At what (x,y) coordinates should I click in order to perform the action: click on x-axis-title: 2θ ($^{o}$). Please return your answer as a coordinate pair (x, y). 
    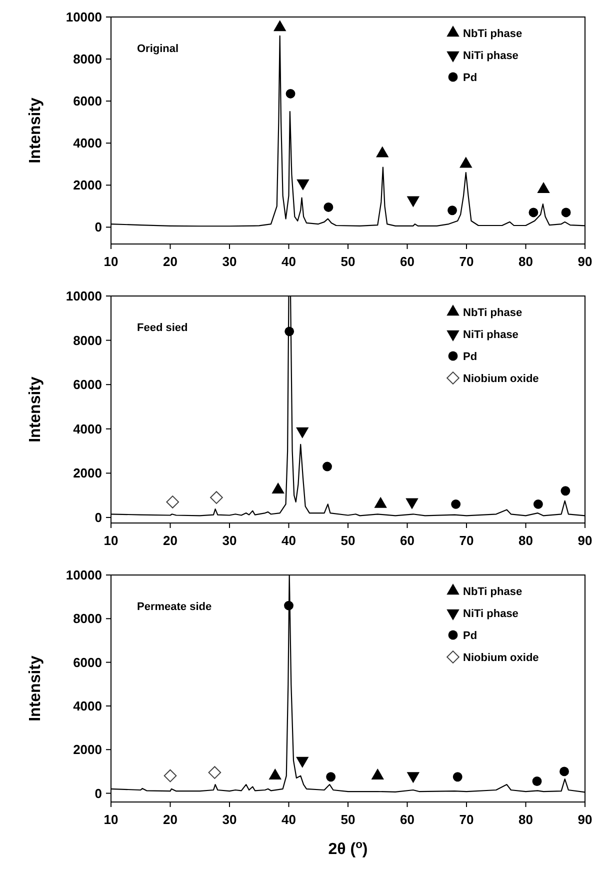
    Looking at the image, I should click on (348, 848).